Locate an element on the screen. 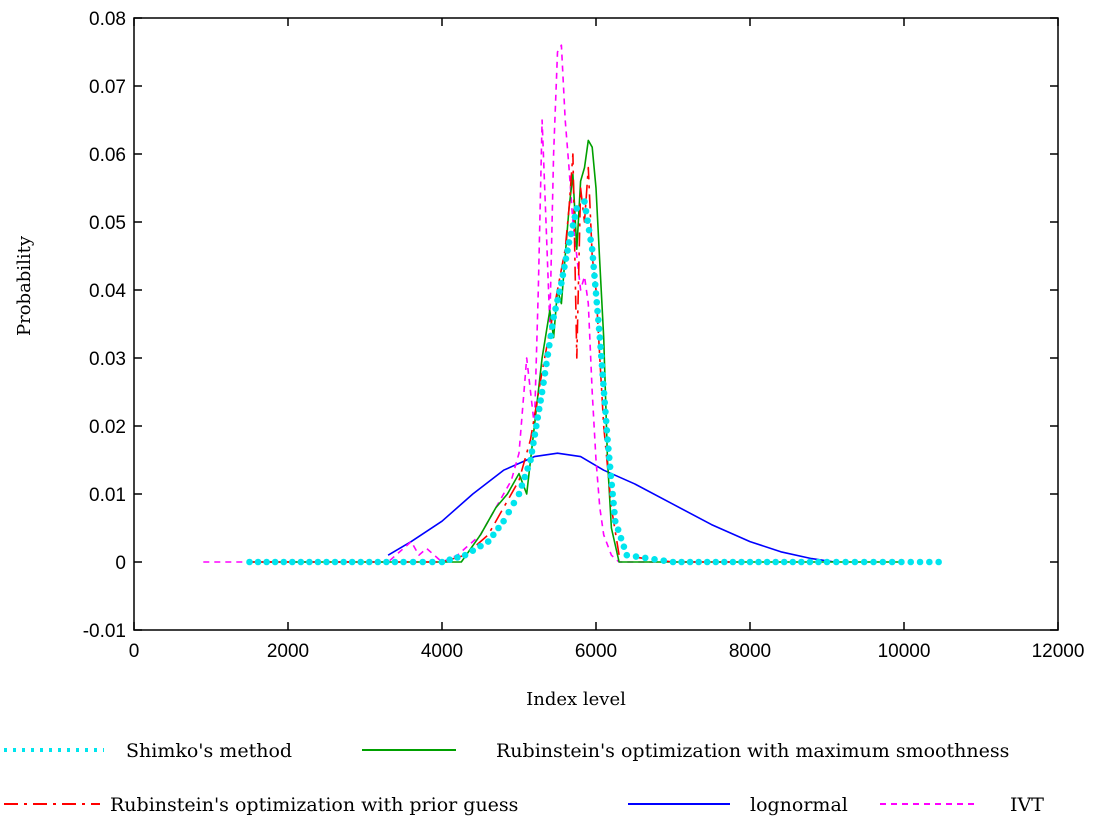 The image size is (1112, 824). legend-item-lognormal: lognormal is located at coordinates (738, 805).